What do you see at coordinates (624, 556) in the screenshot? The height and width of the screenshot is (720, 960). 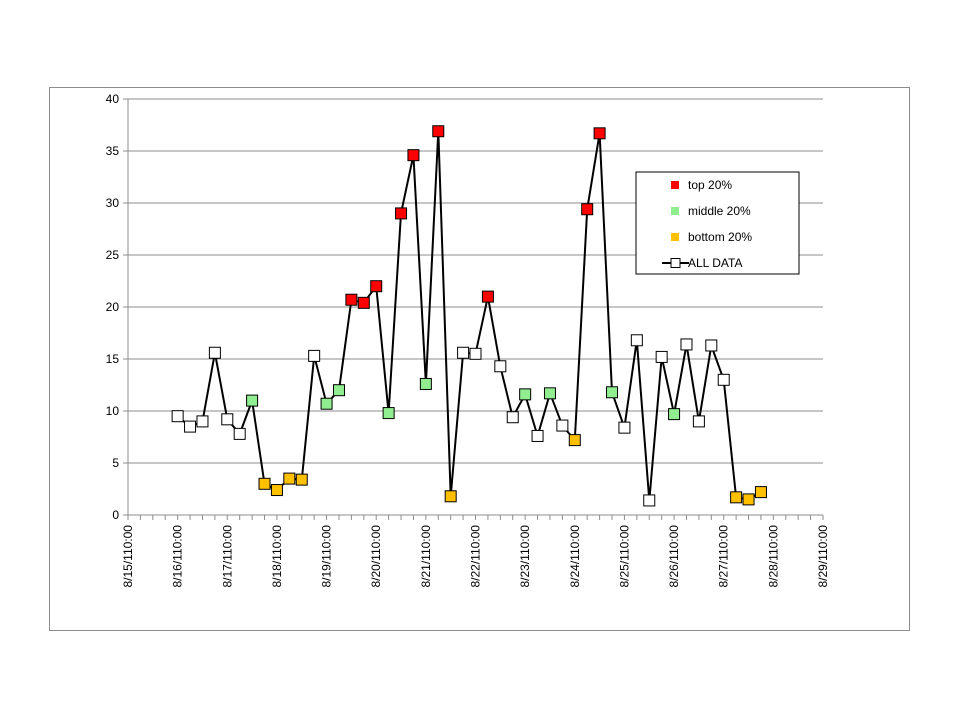 I see `x-tick-label: 8/25/110:00` at bounding box center [624, 556].